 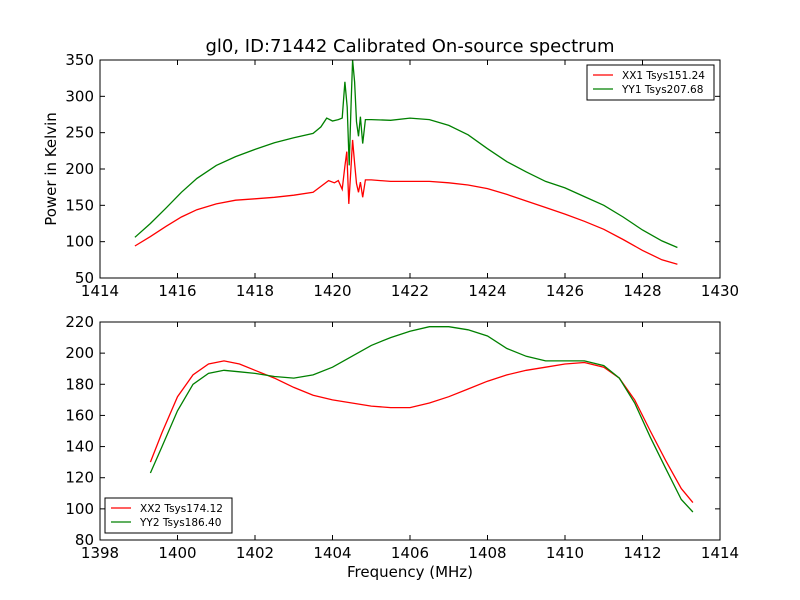 What do you see at coordinates (79, 447) in the screenshot?
I see `y-tick-label: 140` at bounding box center [79, 447].